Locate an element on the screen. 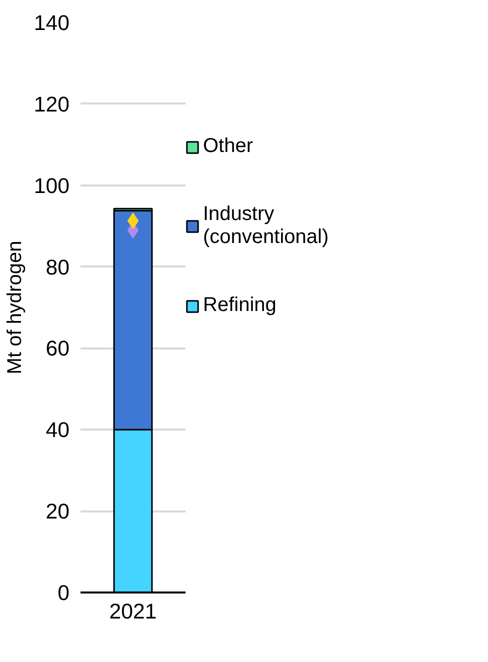 This screenshot has height=662, width=488. y-tick-label: 100 is located at coordinates (52, 186).